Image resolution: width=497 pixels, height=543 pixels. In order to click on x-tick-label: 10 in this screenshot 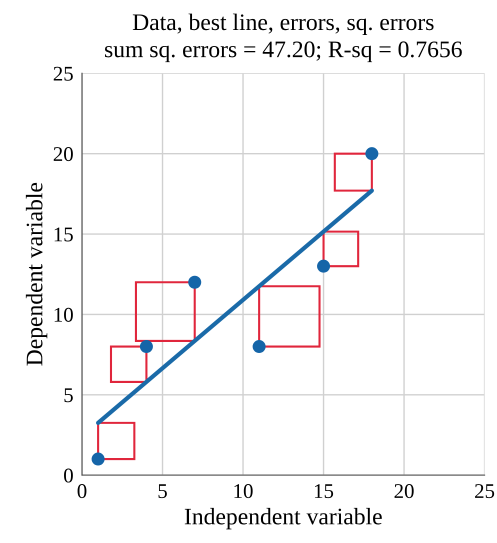, I will do `click(243, 491)`.